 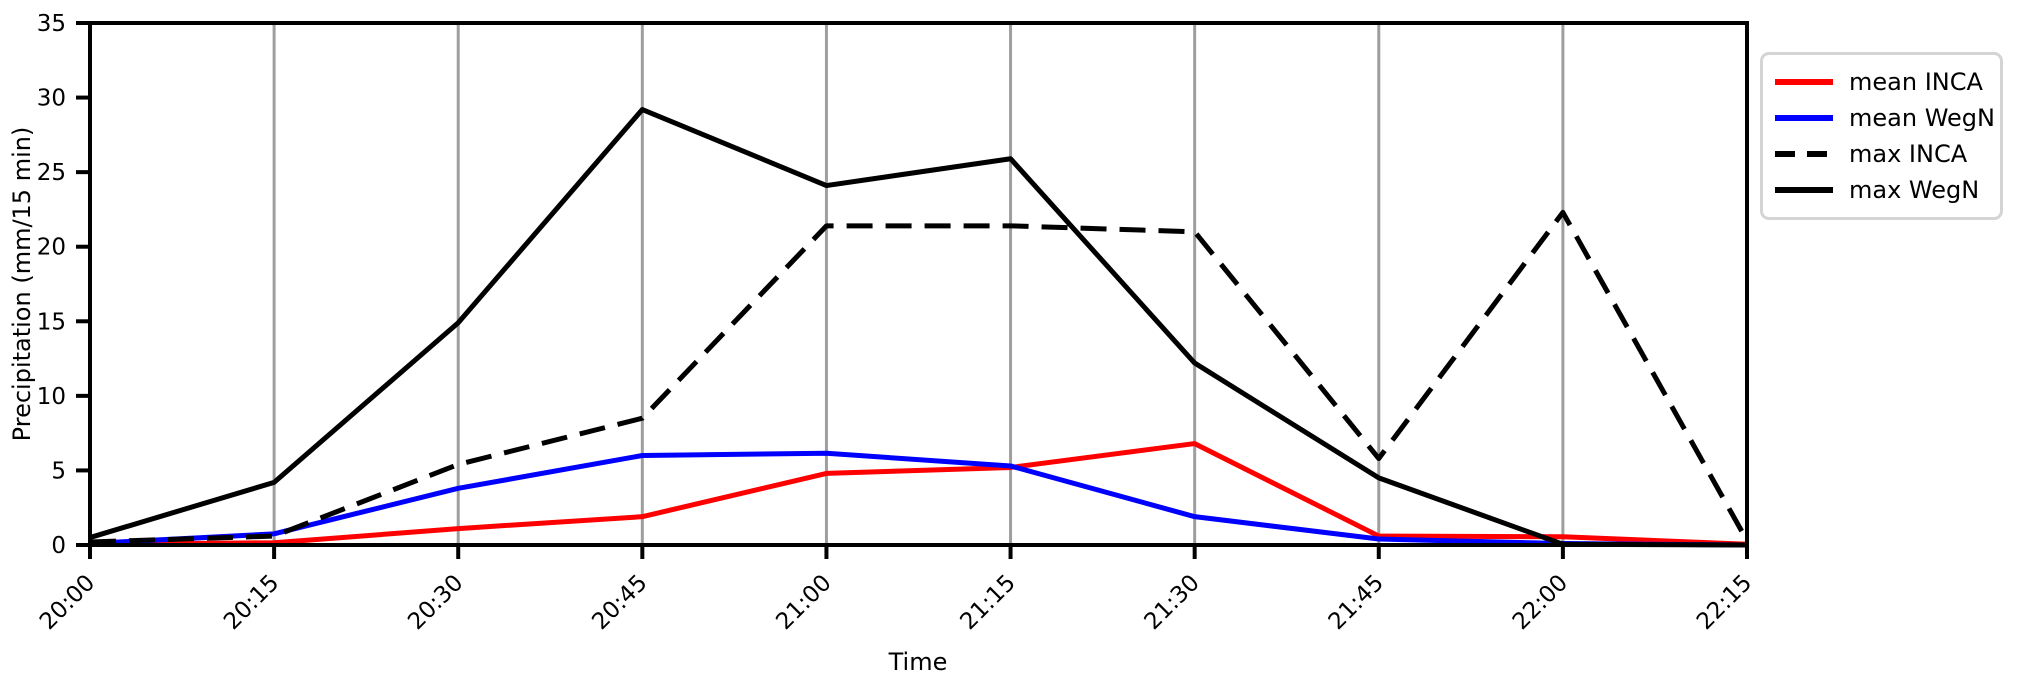 I want to click on x-tick-label: 21:45, so click(x=1356, y=602).